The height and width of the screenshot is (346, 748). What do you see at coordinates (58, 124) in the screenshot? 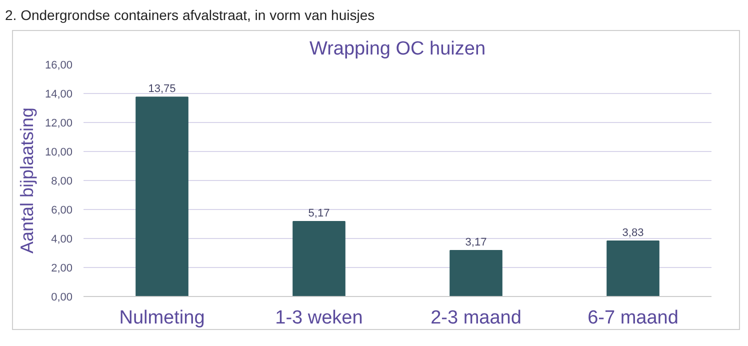
I see `y-tick-label: 12,00` at bounding box center [58, 124].